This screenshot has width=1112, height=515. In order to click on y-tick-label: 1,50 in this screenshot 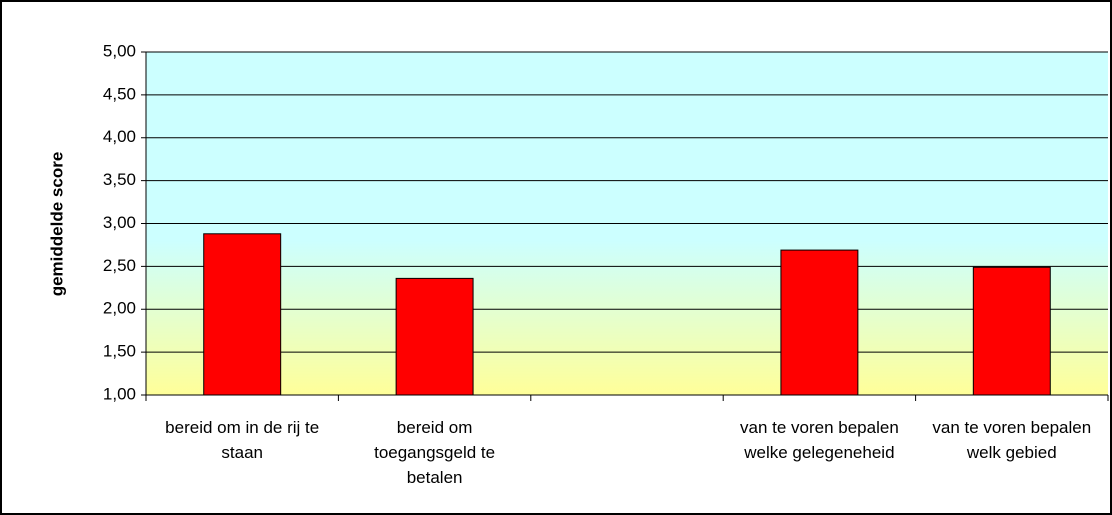, I will do `click(119, 351)`.